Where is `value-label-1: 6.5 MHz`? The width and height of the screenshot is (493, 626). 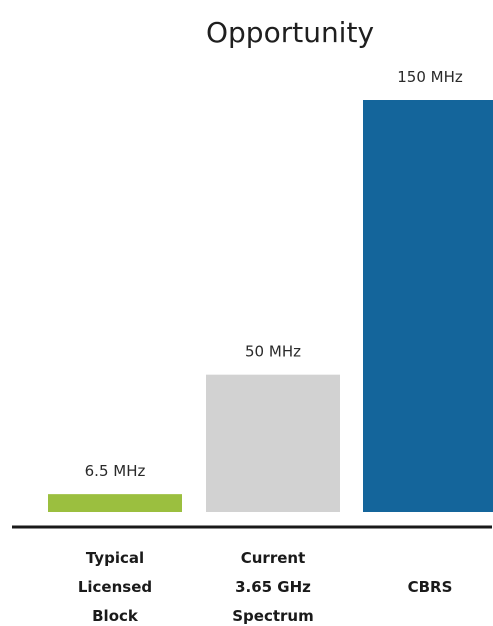 value-label-1: 6.5 MHz is located at coordinates (115, 471).